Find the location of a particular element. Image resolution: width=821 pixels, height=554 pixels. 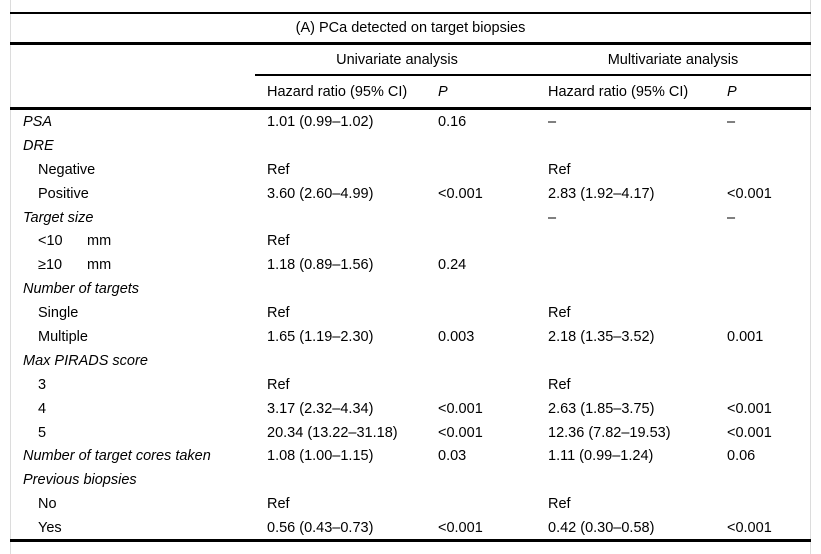

column-group-univariate: Univariate analysis is located at coordinates (397, 60).